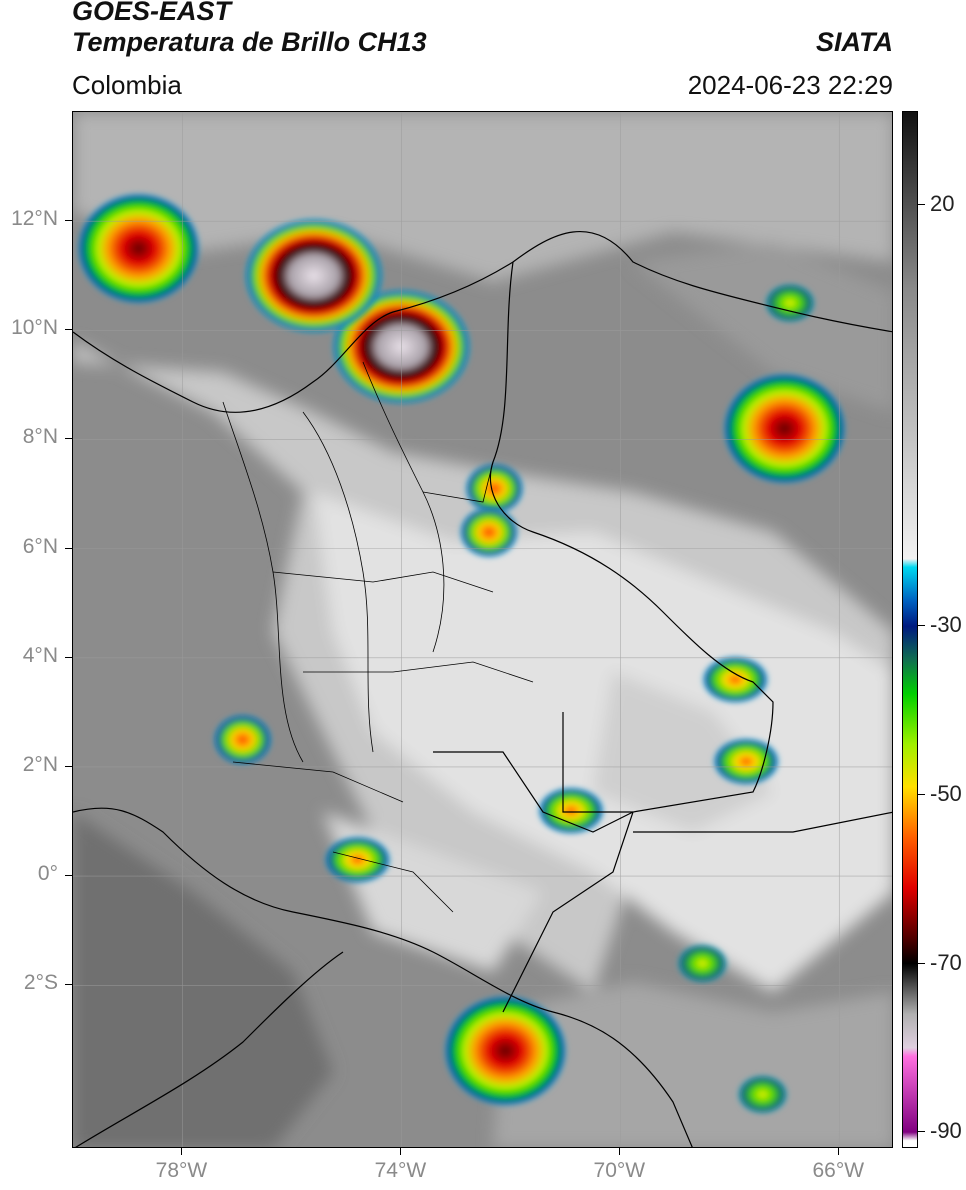 This screenshot has width=966, height=1190. What do you see at coordinates (181, 1170) in the screenshot?
I see `lon-tick-label: 78°W` at bounding box center [181, 1170].